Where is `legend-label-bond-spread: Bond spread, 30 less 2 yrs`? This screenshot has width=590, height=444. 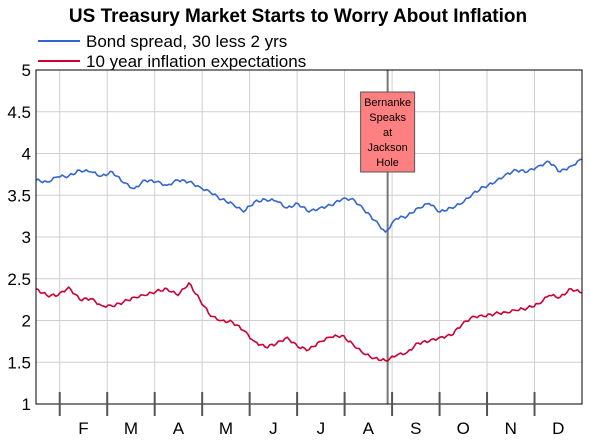 legend-label-bond-spread: Bond spread, 30 less 2 yrs is located at coordinates (186, 41).